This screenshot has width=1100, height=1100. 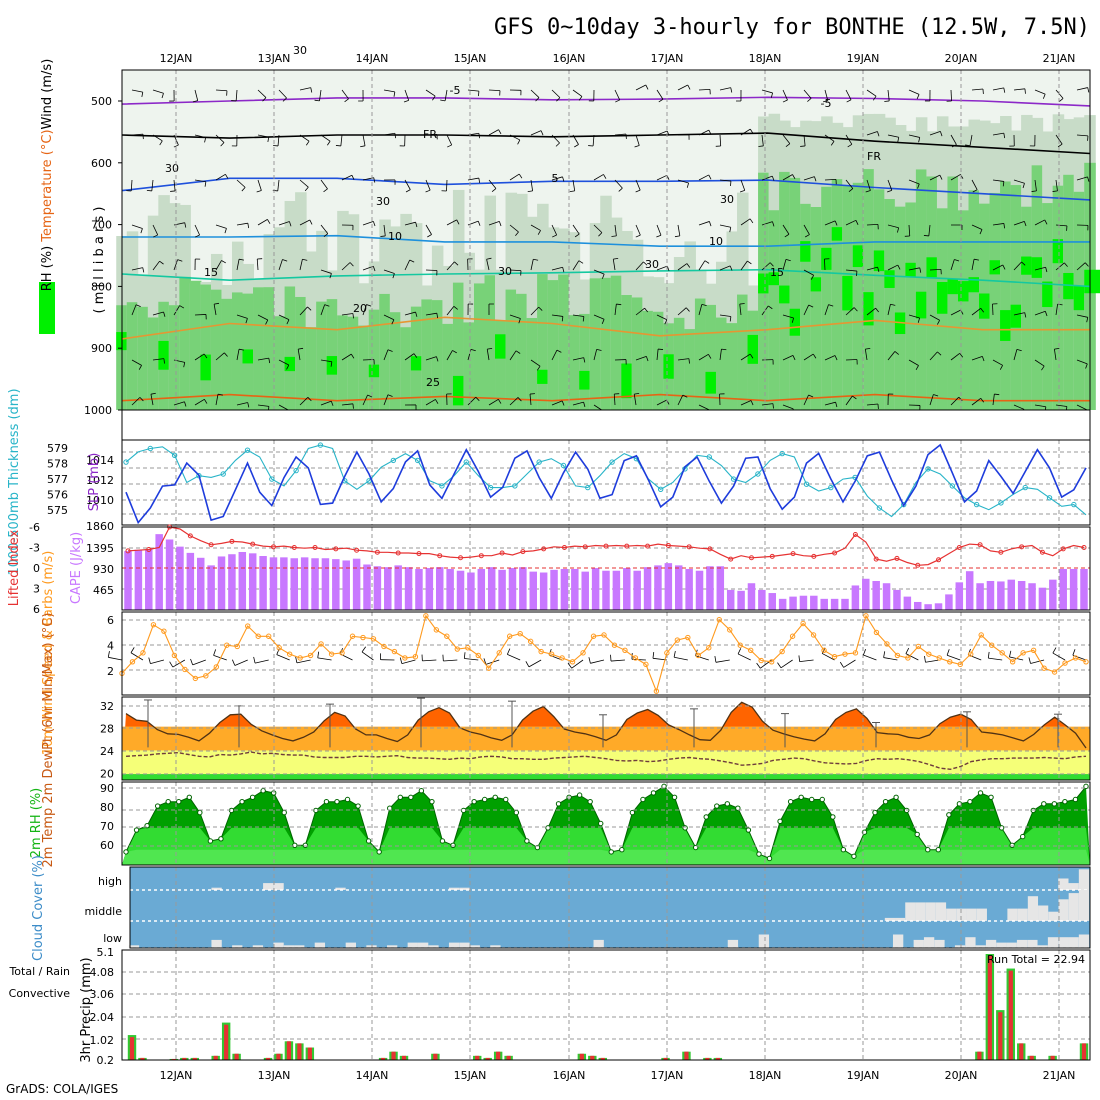 I want to click on rh2m-tick: 80, so click(x=107, y=807).